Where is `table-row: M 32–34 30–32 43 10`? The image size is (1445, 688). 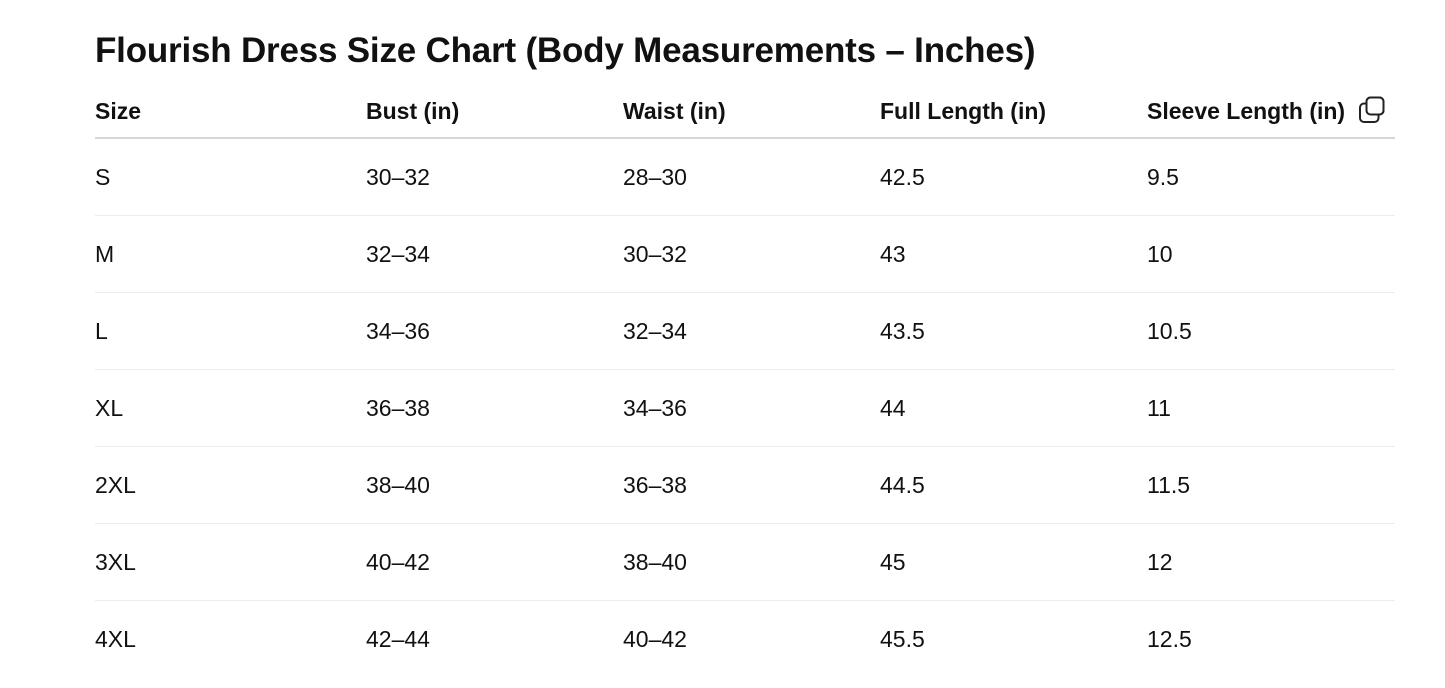 table-row: M 32–34 30–32 43 10 is located at coordinates (745, 254).